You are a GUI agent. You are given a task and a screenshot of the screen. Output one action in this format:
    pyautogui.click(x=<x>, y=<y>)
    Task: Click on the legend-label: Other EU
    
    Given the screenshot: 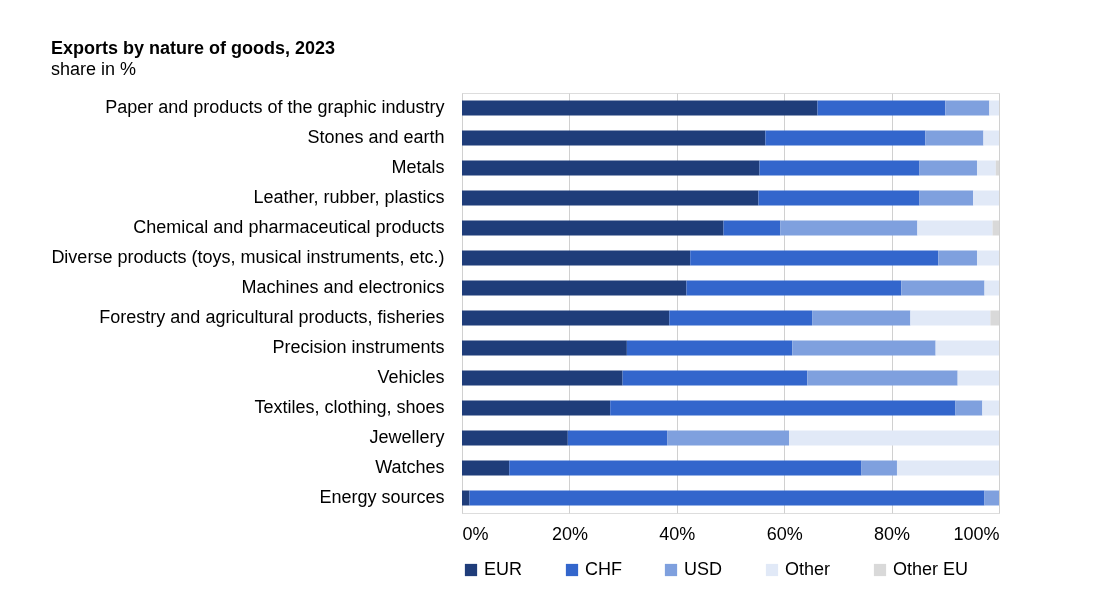 What is the action you would take?
    pyautogui.click(x=931, y=569)
    